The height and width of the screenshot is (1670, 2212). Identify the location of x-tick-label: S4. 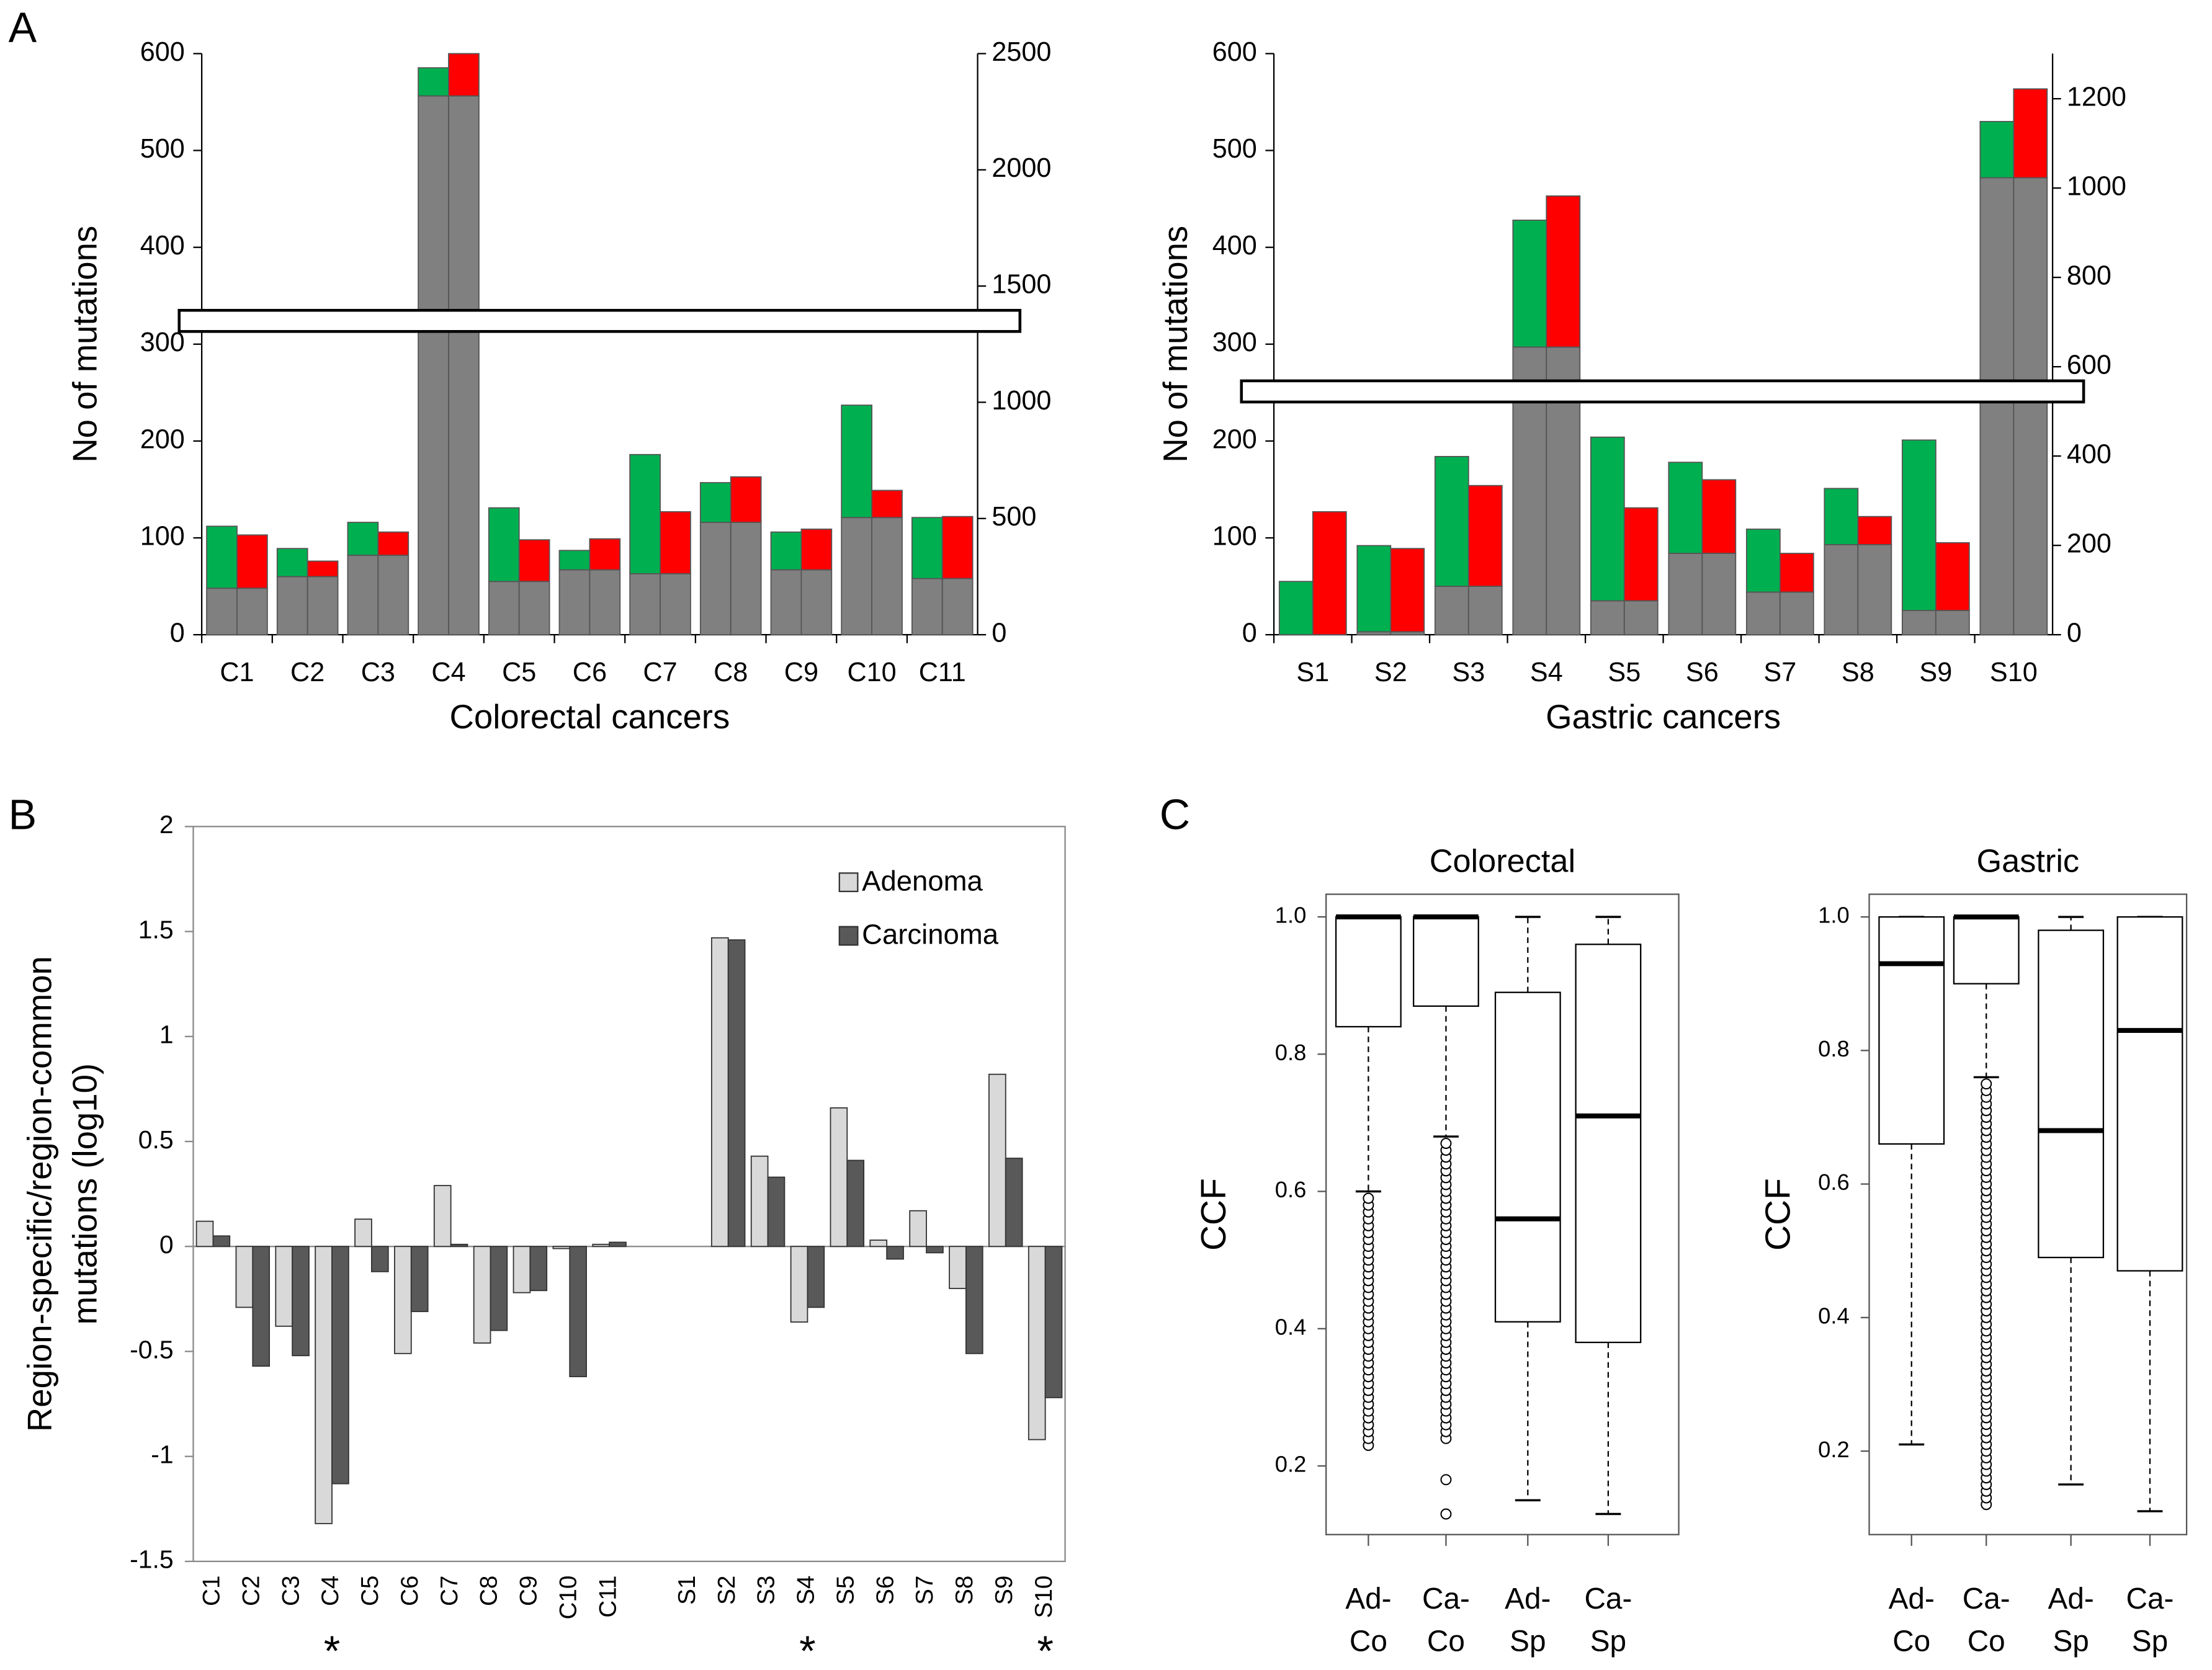
(1546, 672).